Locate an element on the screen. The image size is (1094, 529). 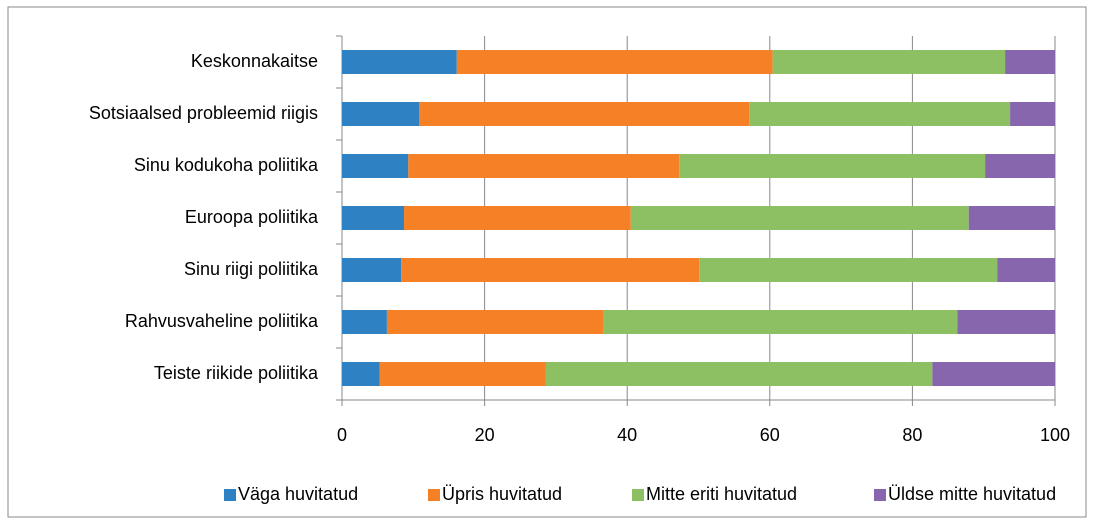
legend-label: Üldse mitte huvitatud is located at coordinates (972, 494).